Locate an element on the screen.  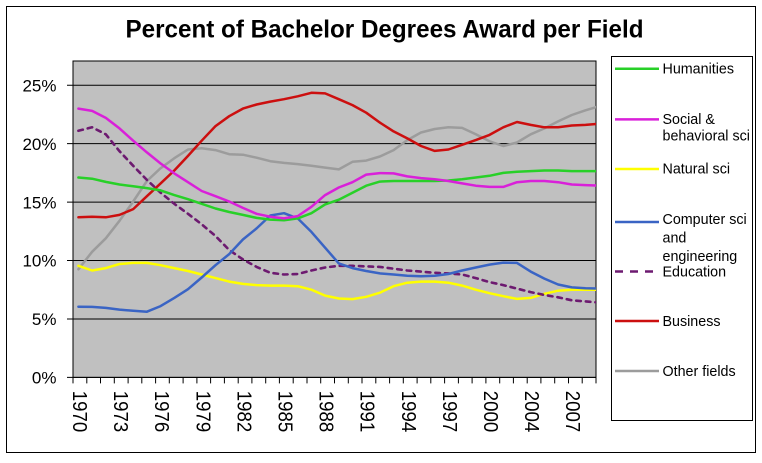
svg-text: Other fields is located at coordinates (699, 372).